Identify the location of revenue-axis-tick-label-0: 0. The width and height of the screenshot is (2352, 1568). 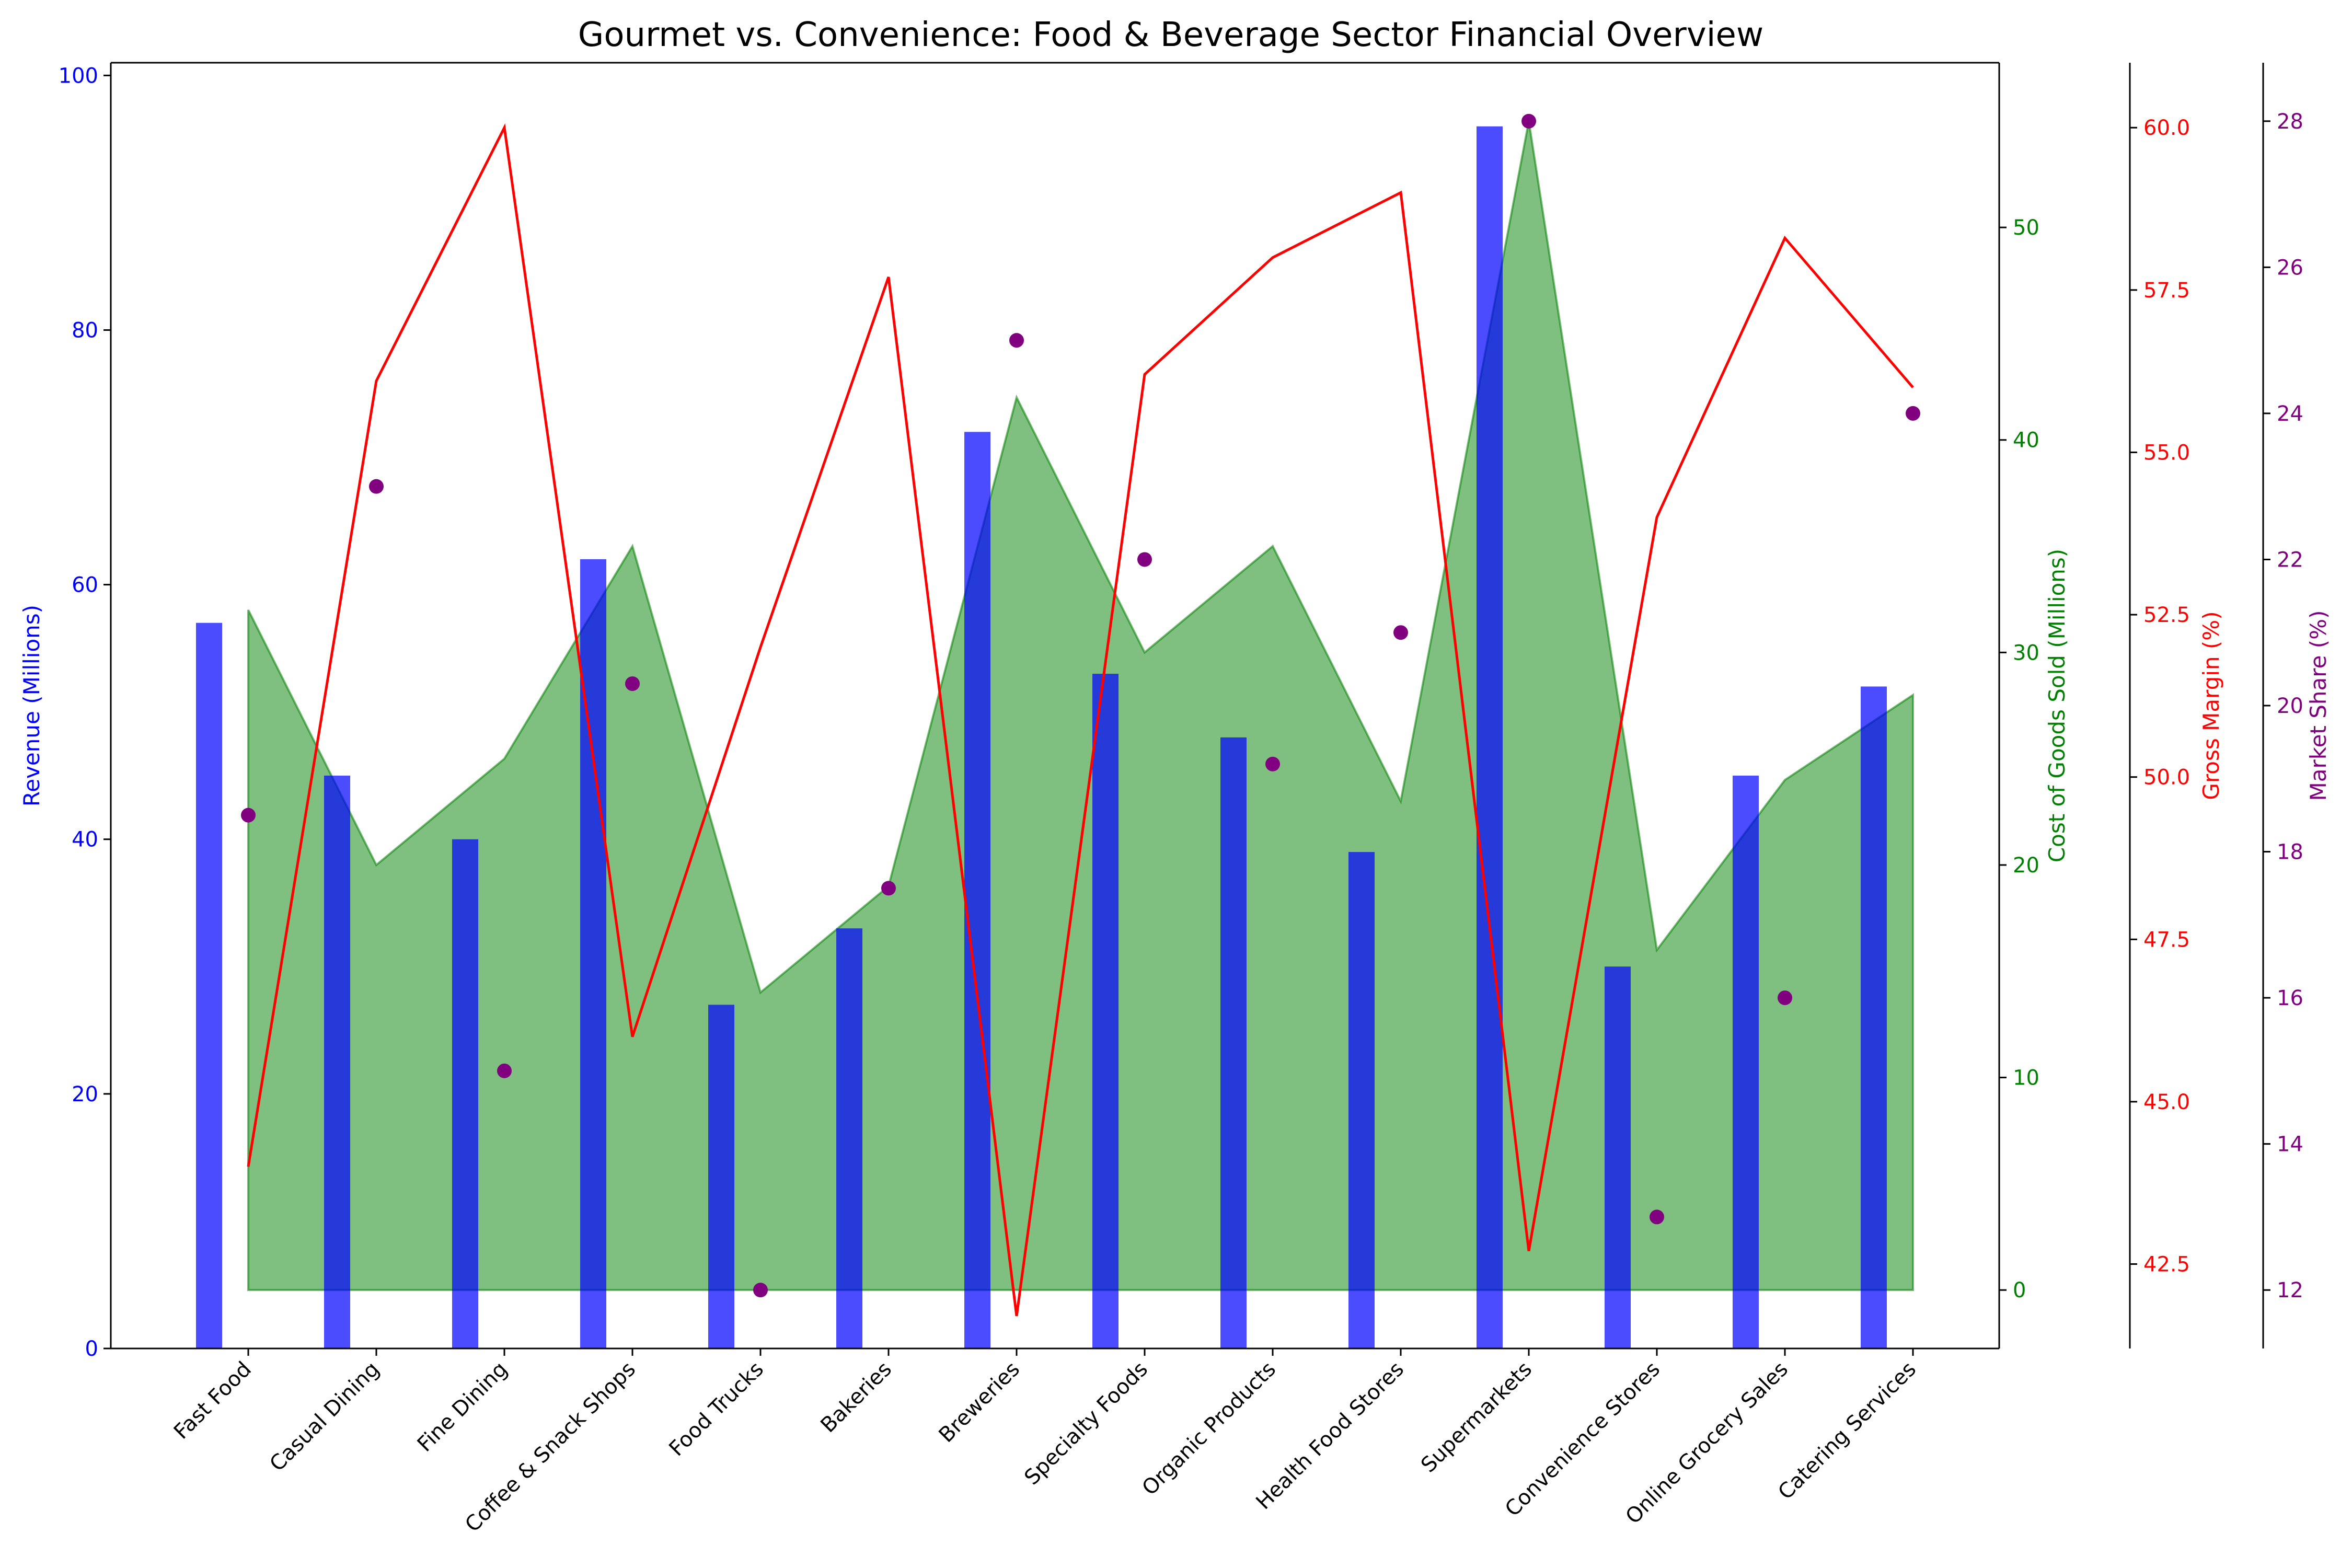
(91, 1349).